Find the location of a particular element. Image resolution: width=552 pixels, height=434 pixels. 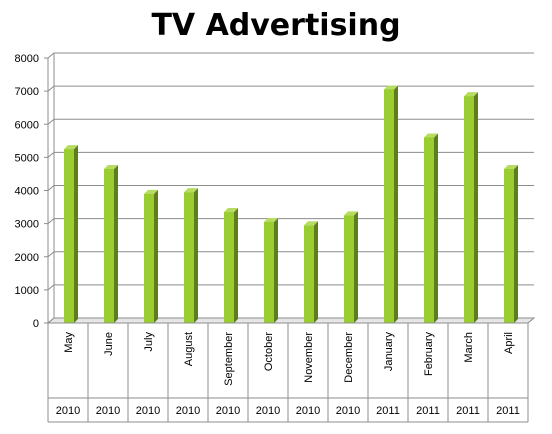

chart-title: TV Advertising is located at coordinates (276, 25).